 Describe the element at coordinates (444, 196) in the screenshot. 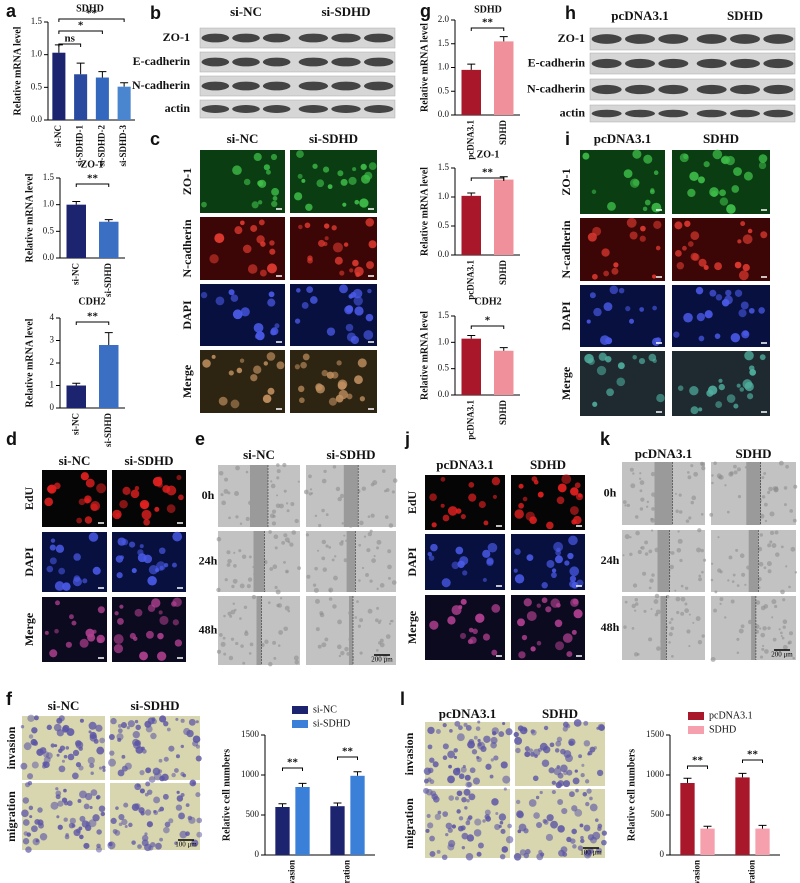

I see `y-tick-label: 1.0` at that location.